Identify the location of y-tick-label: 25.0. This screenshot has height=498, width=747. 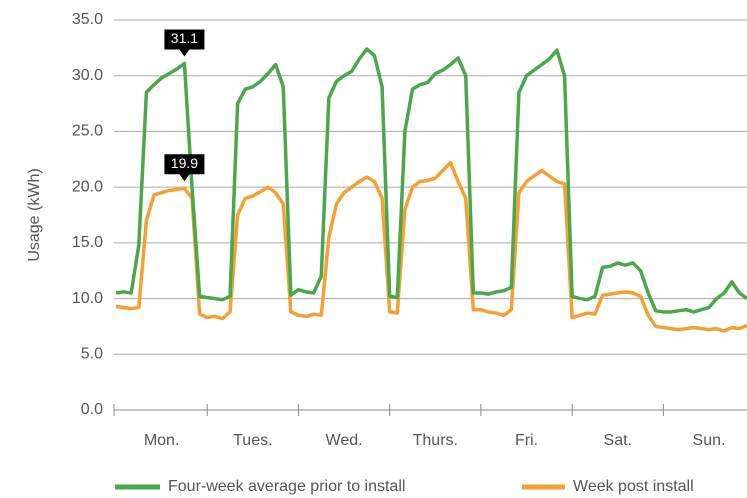
(87, 131).